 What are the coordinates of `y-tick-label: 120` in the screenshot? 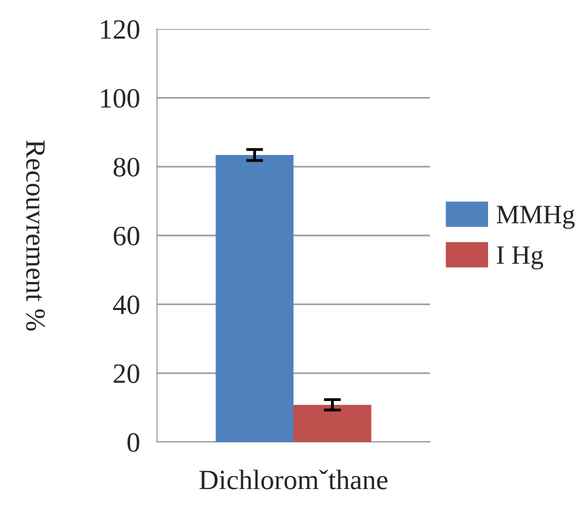 It's located at (120, 29).